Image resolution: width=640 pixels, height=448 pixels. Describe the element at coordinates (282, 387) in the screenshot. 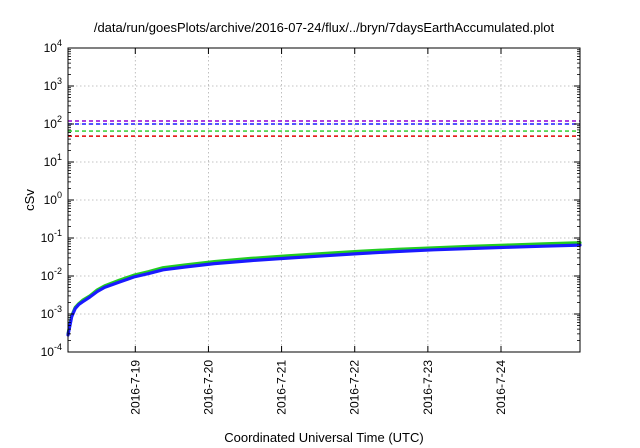

I see `x-tick-label: 2016-7-21` at that location.